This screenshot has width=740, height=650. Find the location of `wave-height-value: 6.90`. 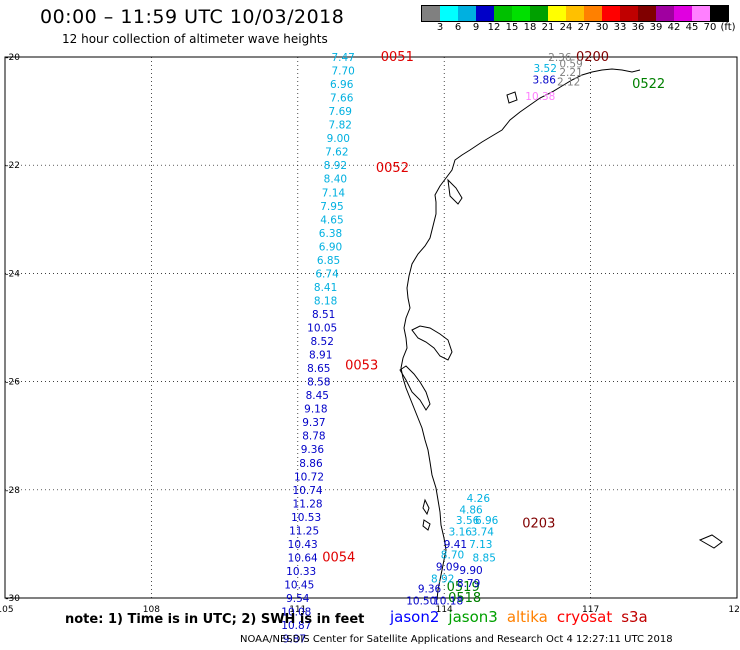

wave-height-value: 6.90 is located at coordinates (330, 247).